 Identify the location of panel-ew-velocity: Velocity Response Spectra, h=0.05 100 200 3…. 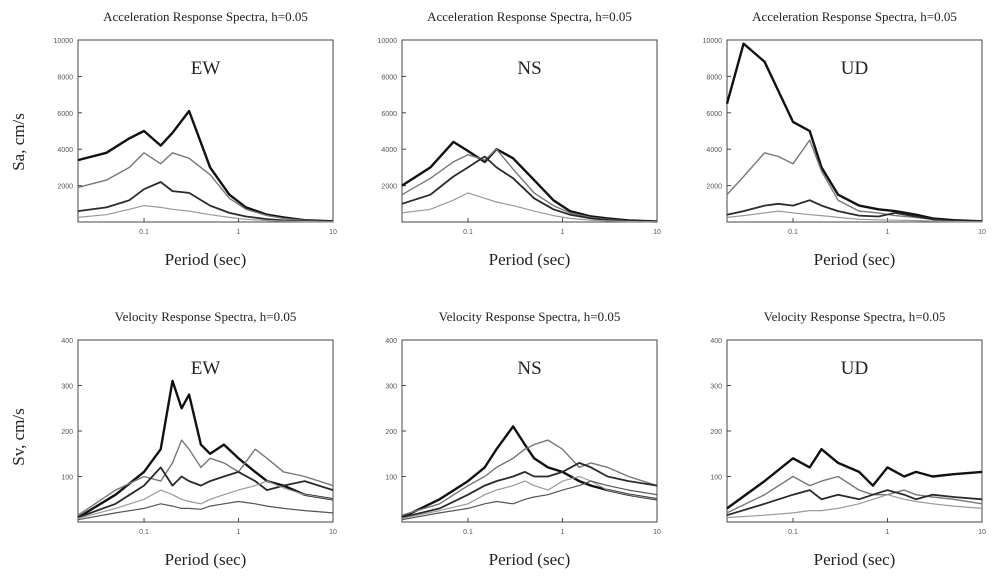
(199, 439).